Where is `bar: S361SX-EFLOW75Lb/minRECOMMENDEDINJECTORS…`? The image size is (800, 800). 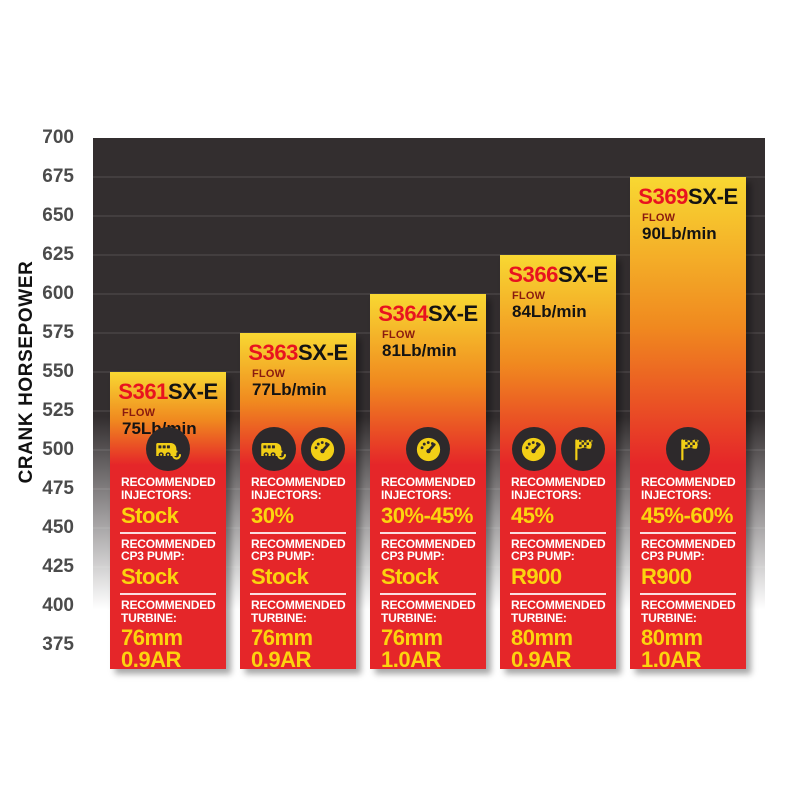 bar: S361SX-EFLOW75Lb/minRECOMMENDEDINJECTORS… is located at coordinates (168, 520).